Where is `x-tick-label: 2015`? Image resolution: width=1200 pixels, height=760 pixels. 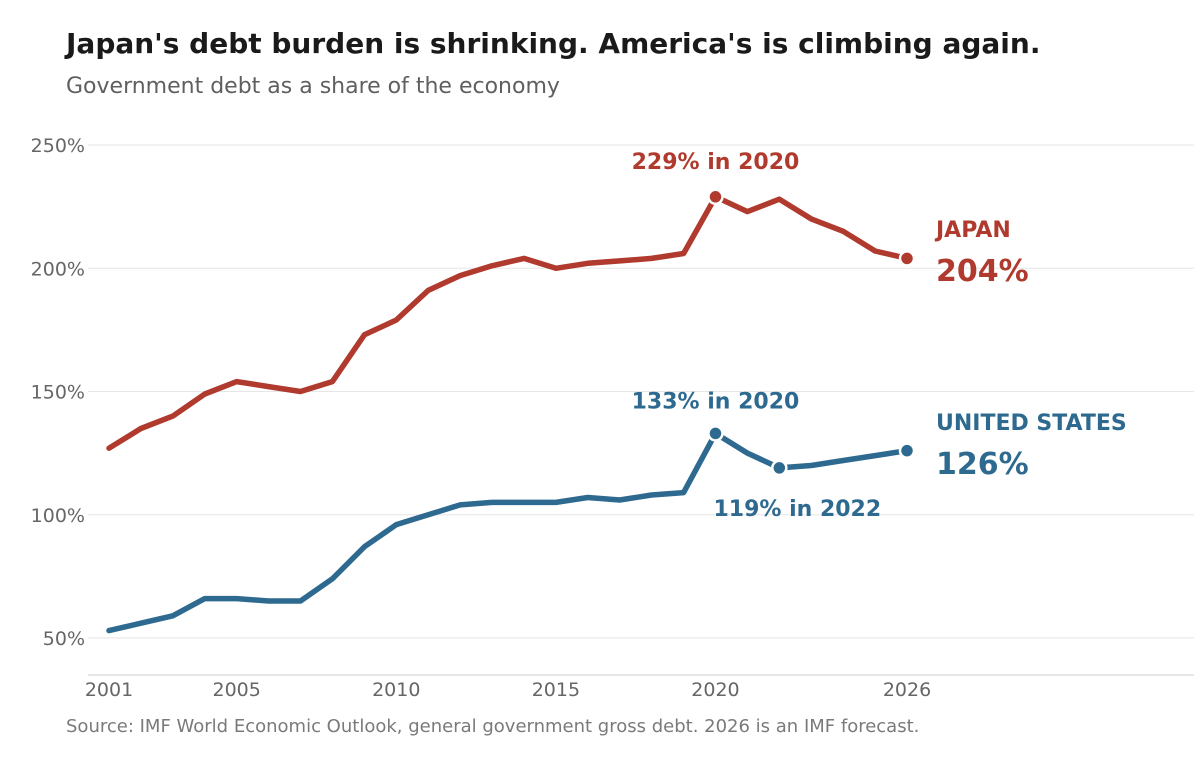 x-tick-label: 2015 is located at coordinates (556, 690).